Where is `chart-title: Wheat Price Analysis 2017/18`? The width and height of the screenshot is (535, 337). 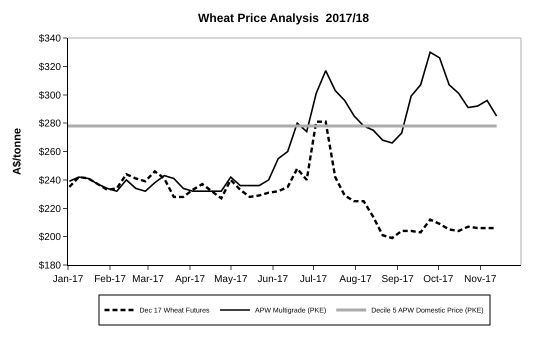 chart-title: Wheat Price Analysis 2017/18 is located at coordinates (284, 17).